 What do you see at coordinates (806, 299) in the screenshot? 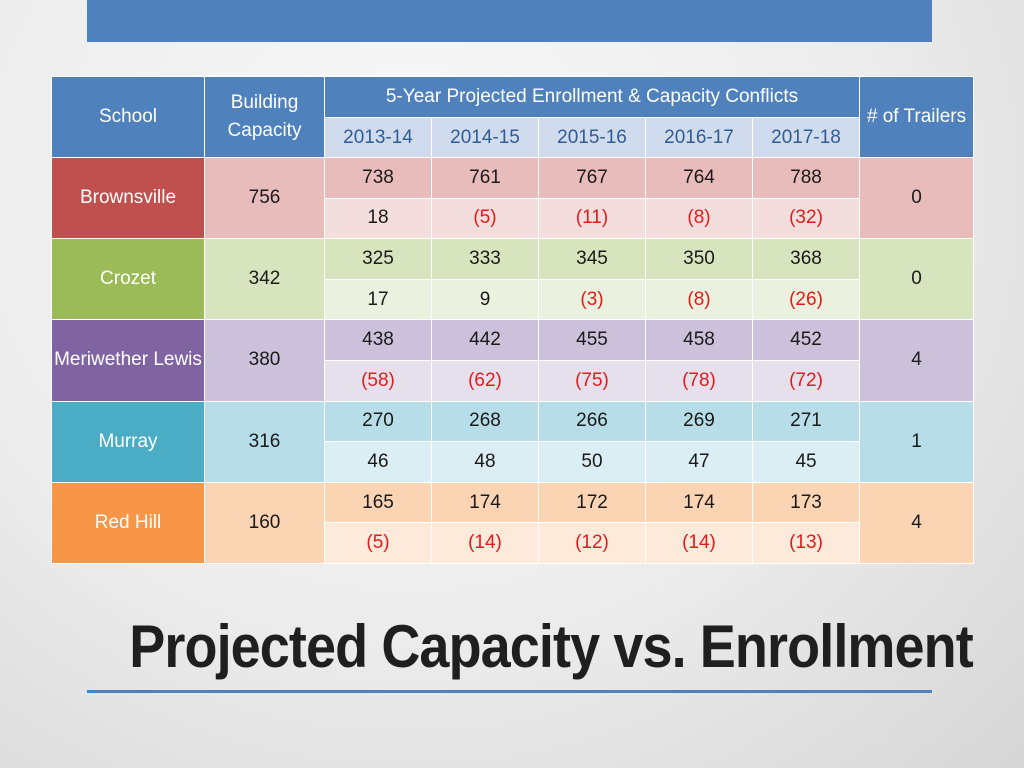
I see `conflict-cell: (26)` at bounding box center [806, 299].